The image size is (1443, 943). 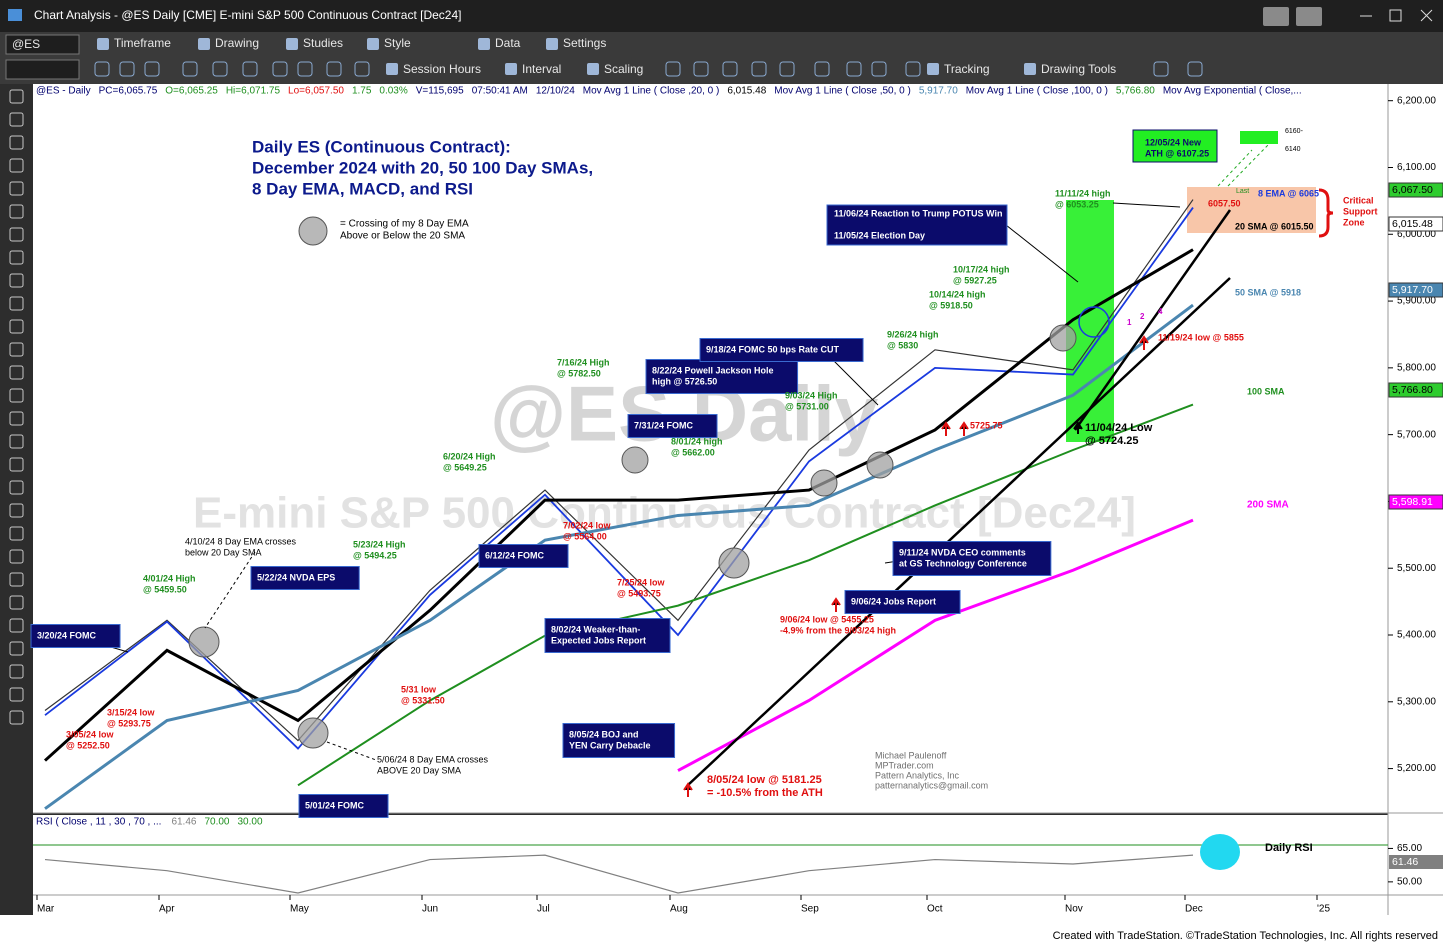 What do you see at coordinates (917, 225) in the screenshot?
I see `annotation-box` at bounding box center [917, 225].